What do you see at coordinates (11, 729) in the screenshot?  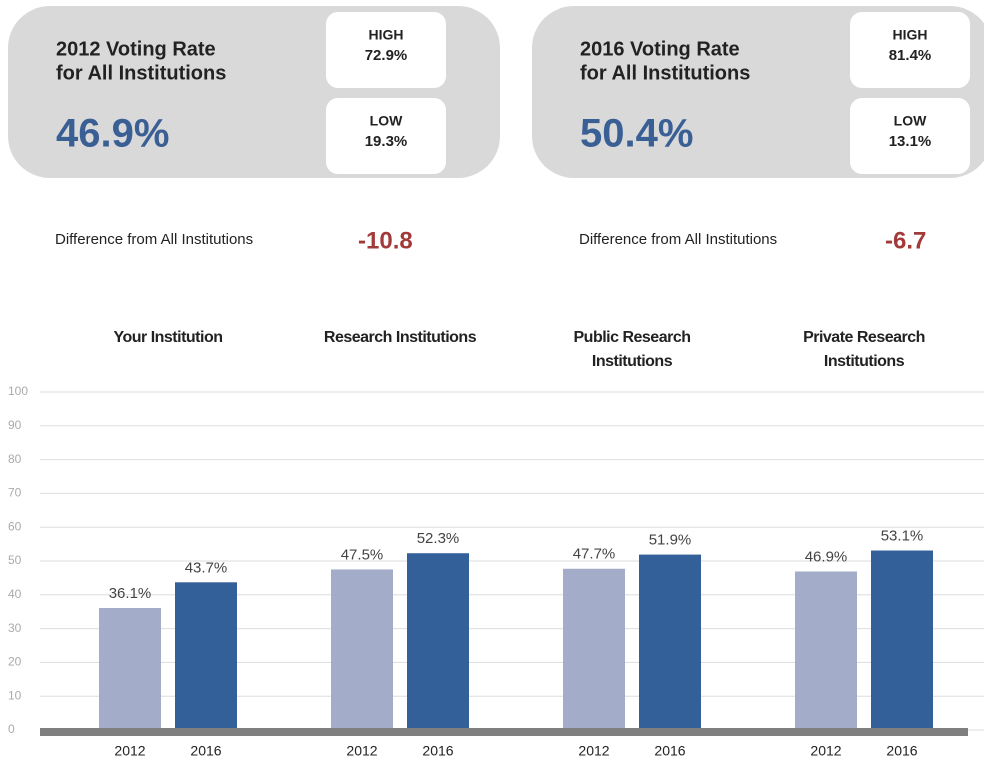 I see `y-tick-label: 0` at bounding box center [11, 729].